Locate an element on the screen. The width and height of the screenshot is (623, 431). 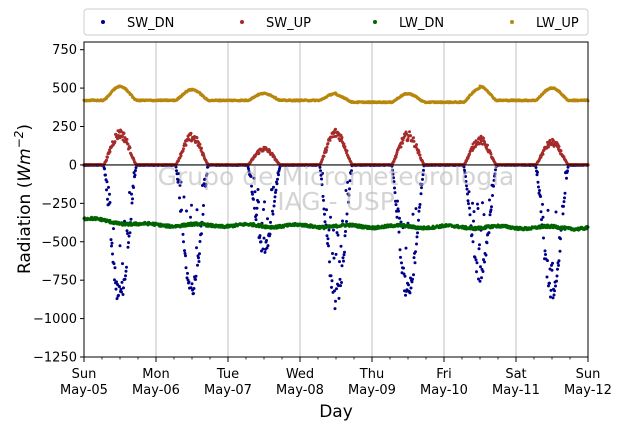
x-tick-label-date: May-06 is located at coordinates (156, 390).